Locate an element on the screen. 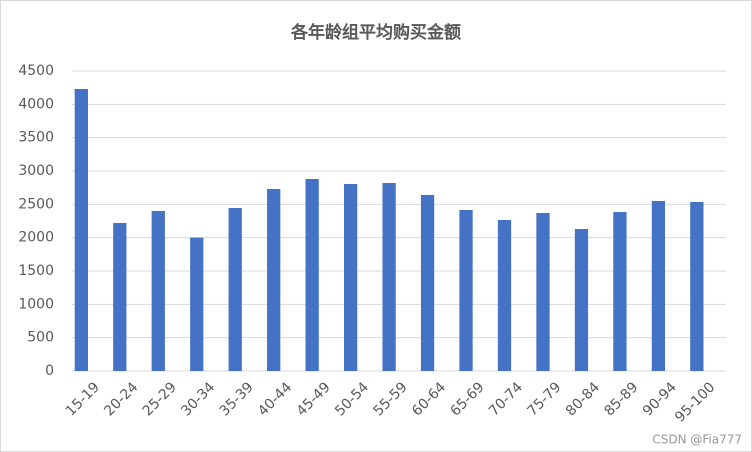 The width and height of the screenshot is (752, 452). y-tick-label: 500 is located at coordinates (40, 338).